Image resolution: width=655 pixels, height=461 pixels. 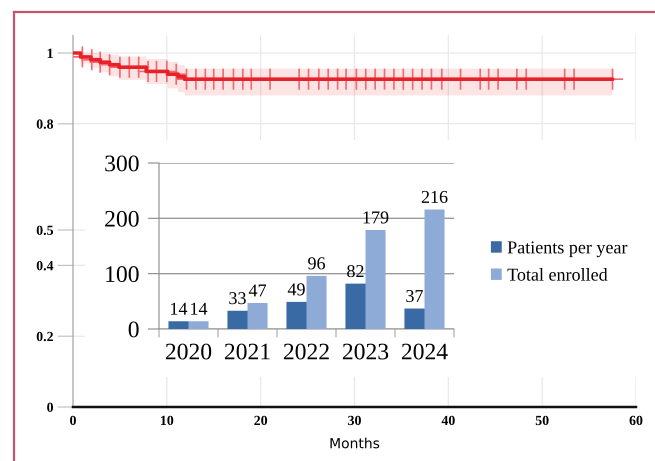 I want to click on y-tick-label: 200, so click(x=122, y=218).